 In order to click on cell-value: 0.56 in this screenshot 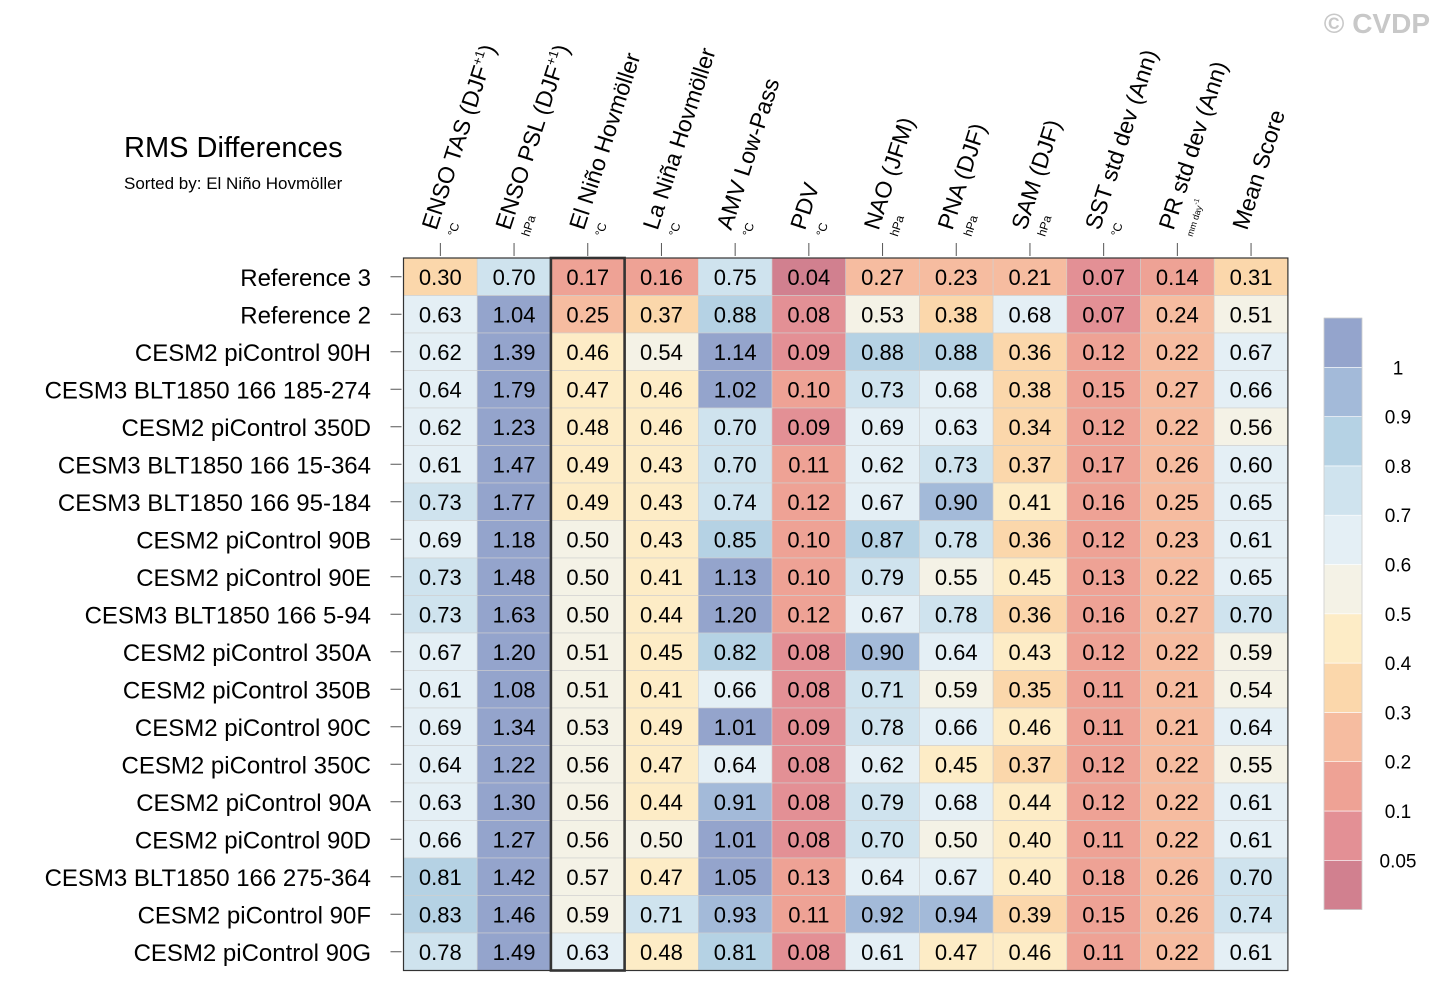, I will do `click(1251, 427)`.